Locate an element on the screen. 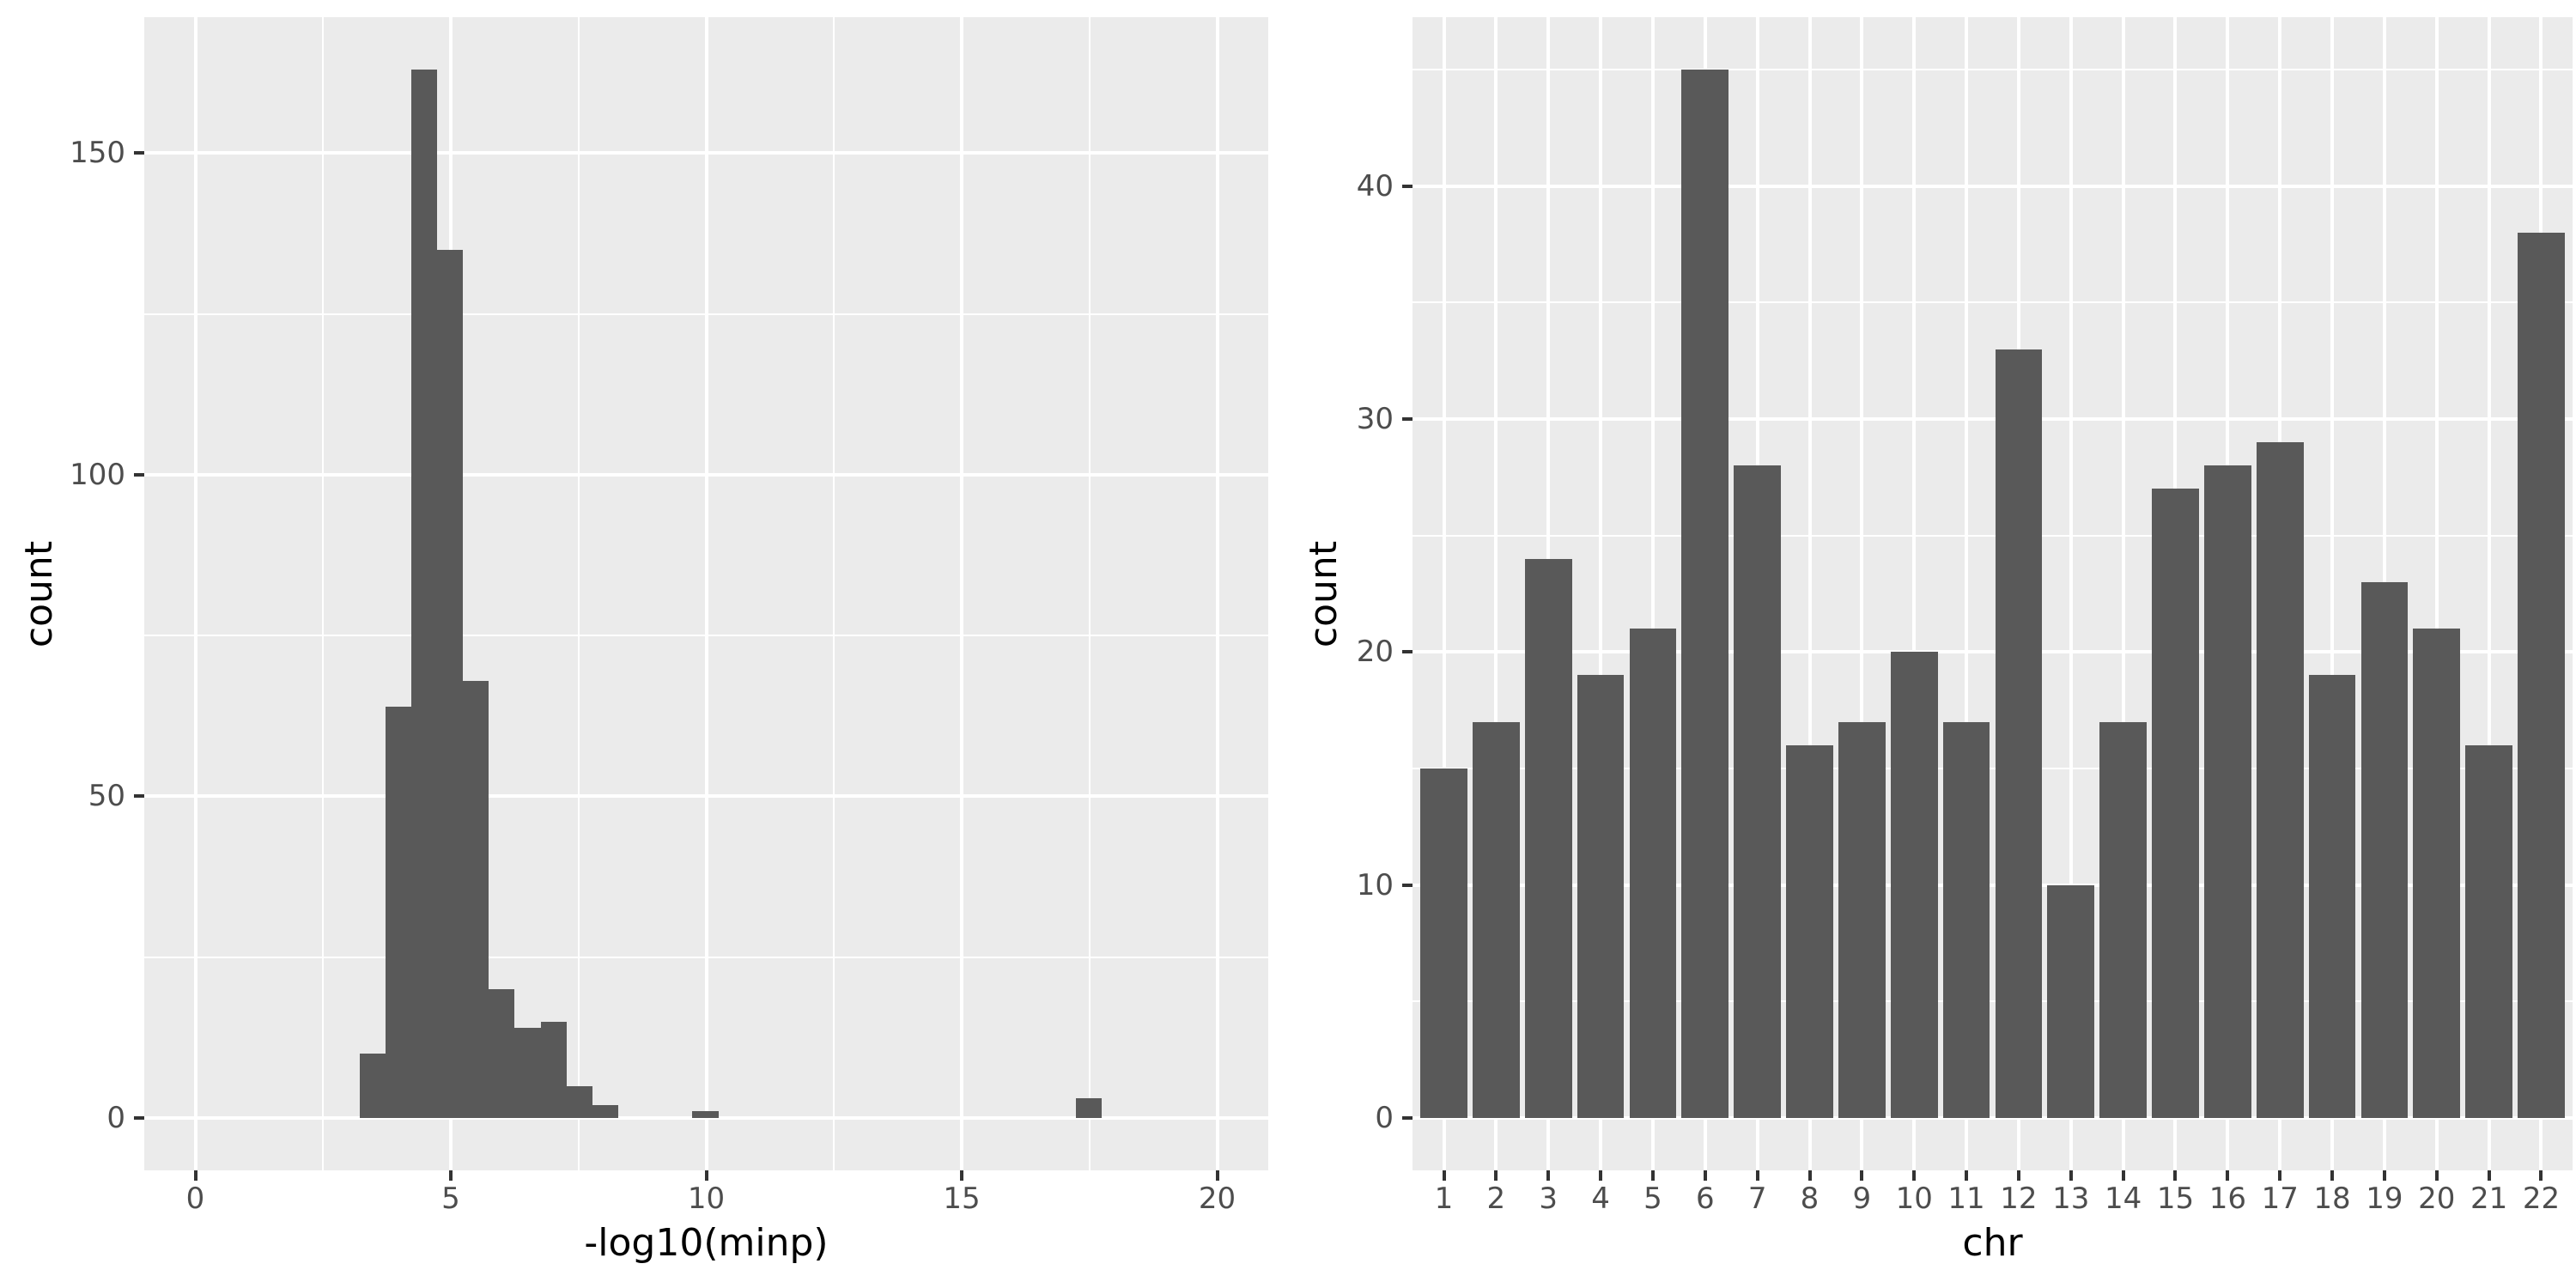 The height and width of the screenshot is (1288, 2576). right-x-tick-label: 1 is located at coordinates (1444, 1199).